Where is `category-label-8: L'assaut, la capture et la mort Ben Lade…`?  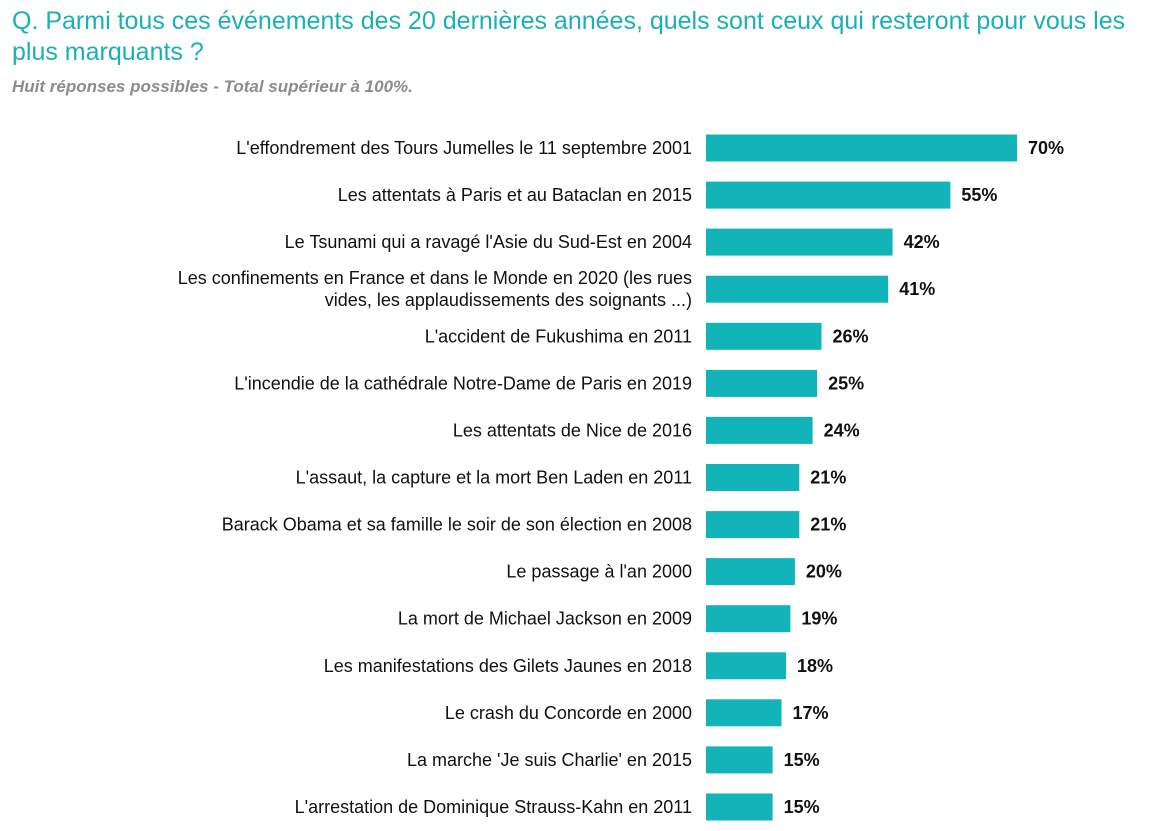 category-label-8: L'assaut, la capture et la mort Ben Lade… is located at coordinates (494, 478).